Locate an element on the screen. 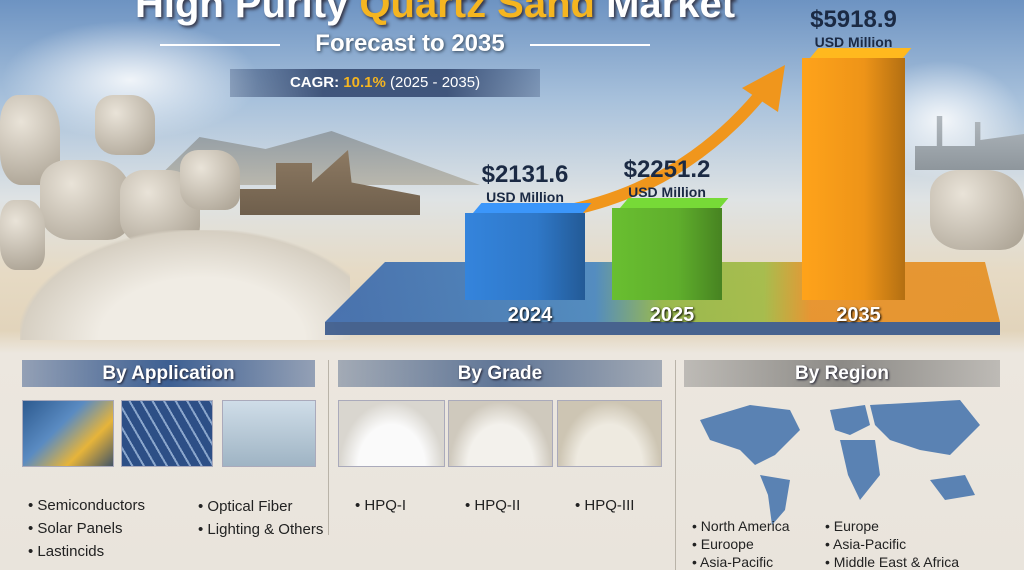  grade-item: HPQ-I is located at coordinates (380, 505).